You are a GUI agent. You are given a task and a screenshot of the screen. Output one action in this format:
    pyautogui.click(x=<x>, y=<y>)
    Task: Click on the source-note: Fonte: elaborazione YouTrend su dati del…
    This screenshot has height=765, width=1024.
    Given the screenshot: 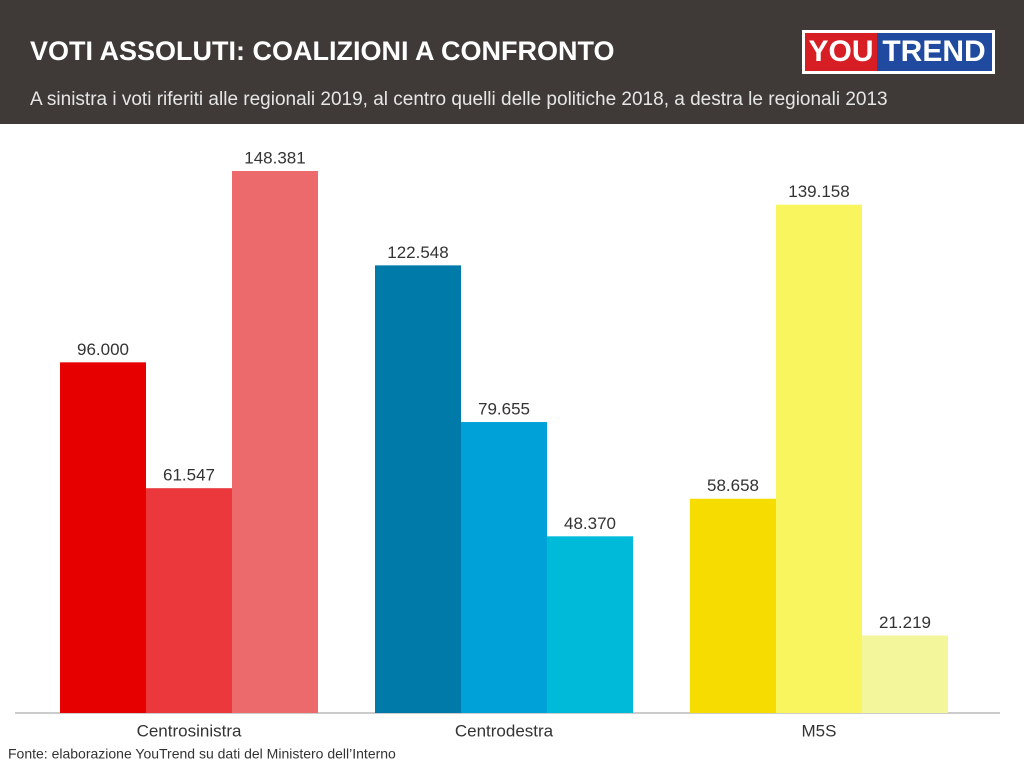 What is the action you would take?
    pyautogui.click(x=202, y=754)
    